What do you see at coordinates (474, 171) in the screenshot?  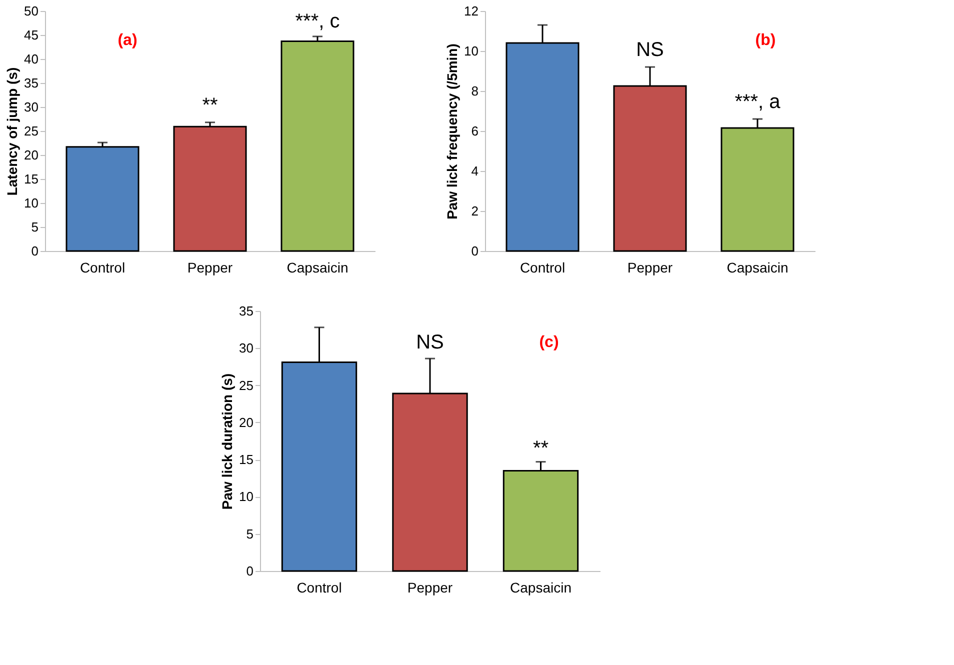 I see `y-tick-label: 4` at bounding box center [474, 171].